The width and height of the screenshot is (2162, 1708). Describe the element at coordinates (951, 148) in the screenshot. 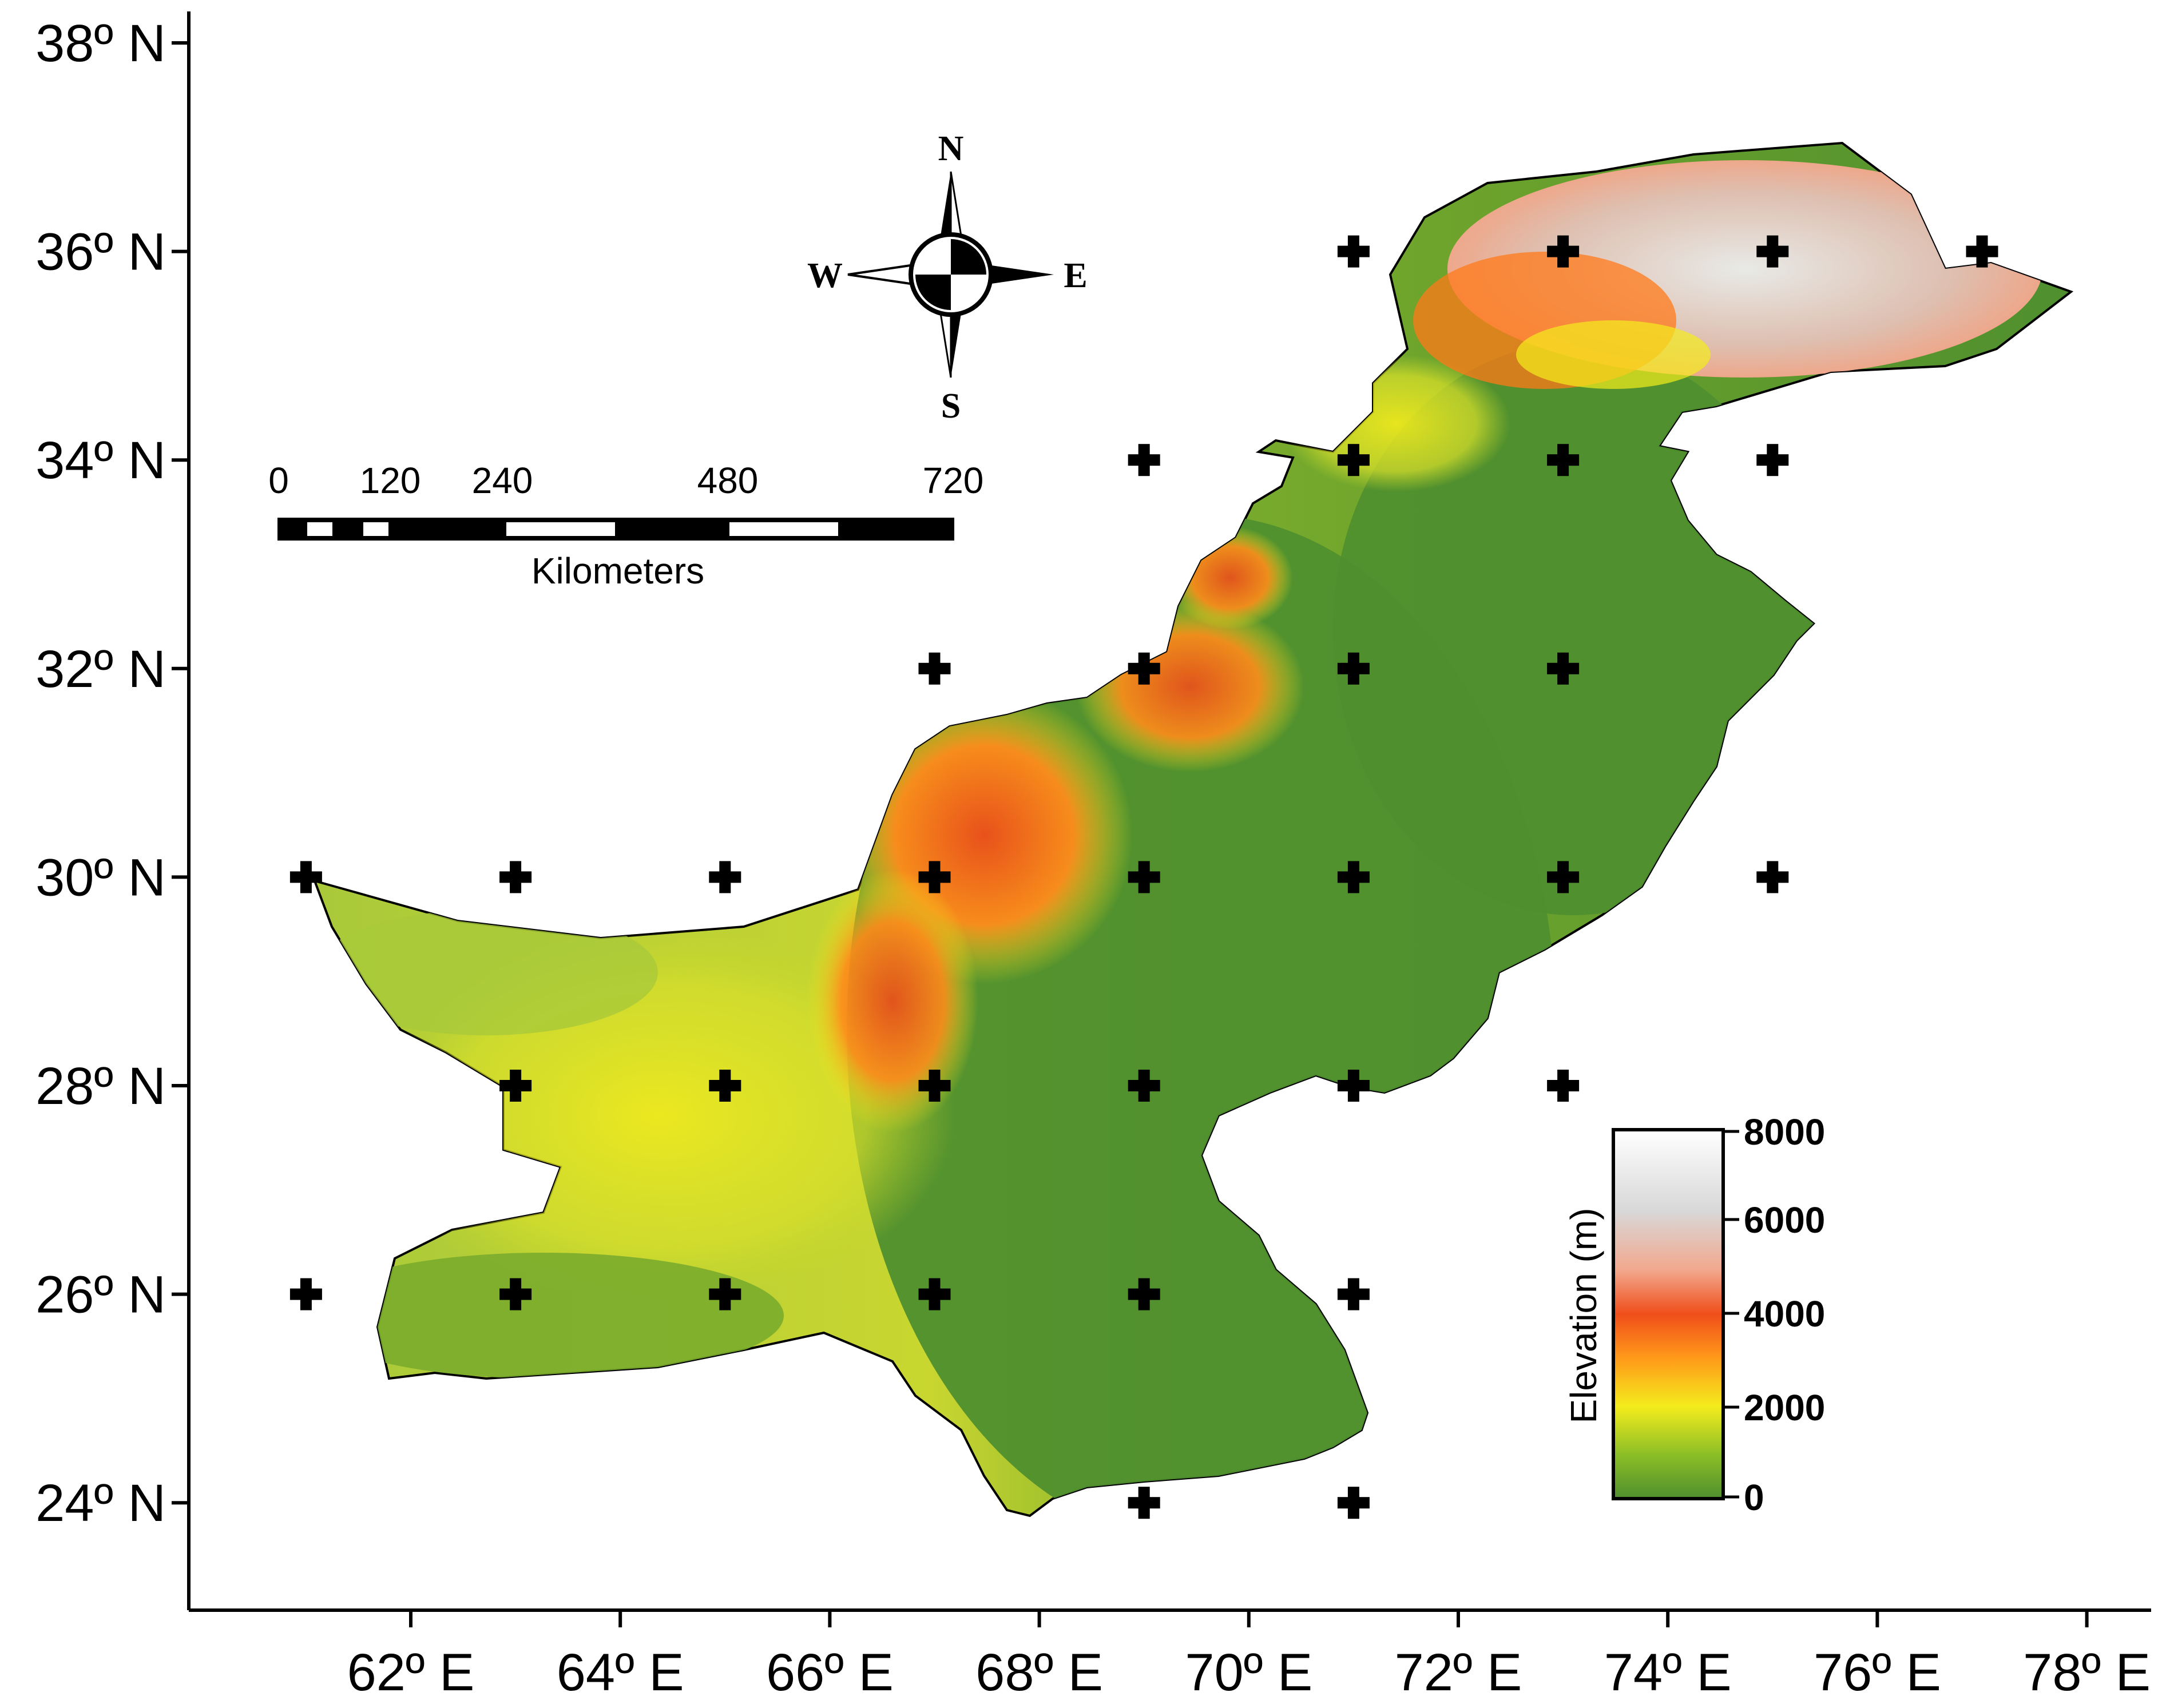

I see `compass-label-n: N` at that location.